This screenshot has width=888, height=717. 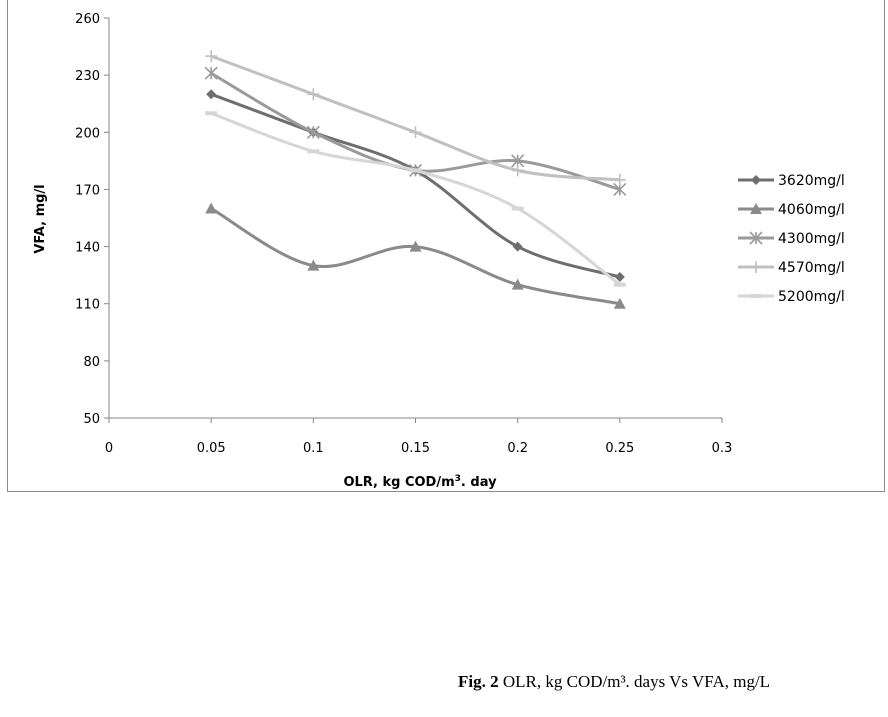 What do you see at coordinates (91, 362) in the screenshot?
I see `y-tick-label: 80` at bounding box center [91, 362].